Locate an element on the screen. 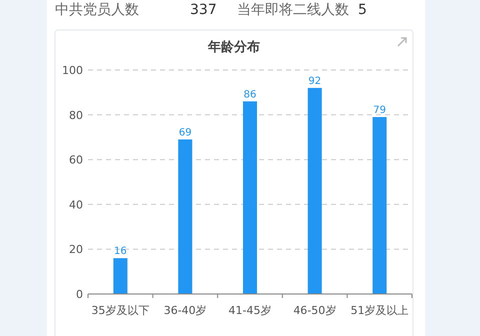 This screenshot has width=480, height=336. x-tick-label: 51岁及以上 is located at coordinates (379, 310).